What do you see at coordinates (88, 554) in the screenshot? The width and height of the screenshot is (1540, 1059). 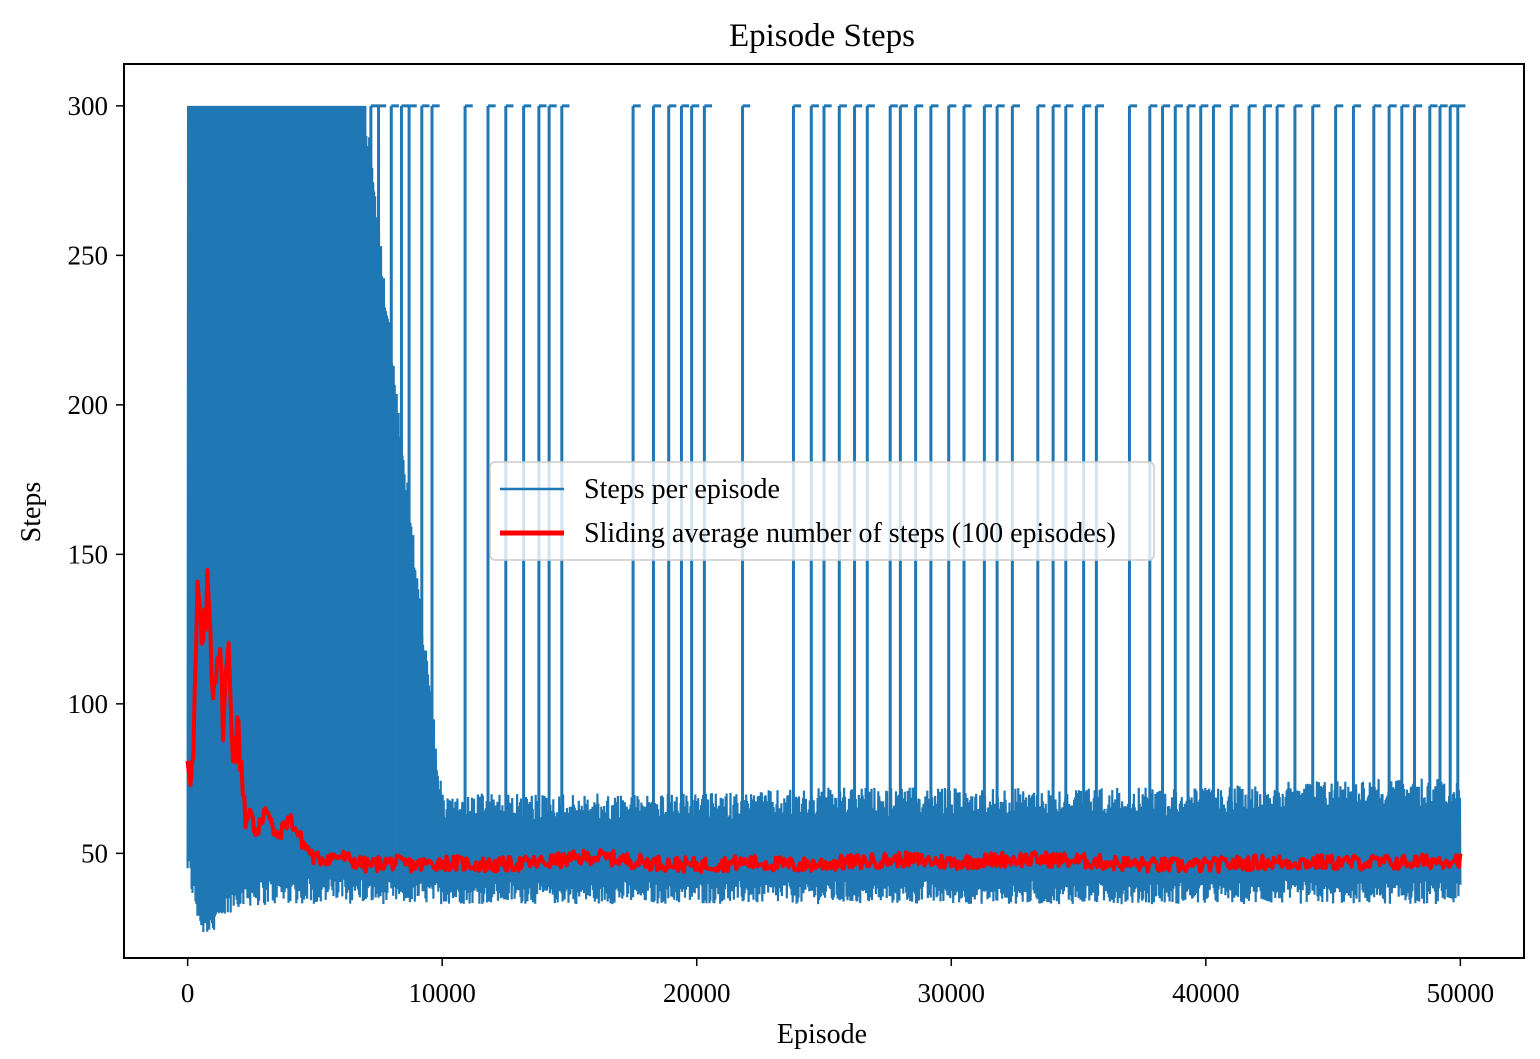 I see `y-tick-label: 150` at bounding box center [88, 554].